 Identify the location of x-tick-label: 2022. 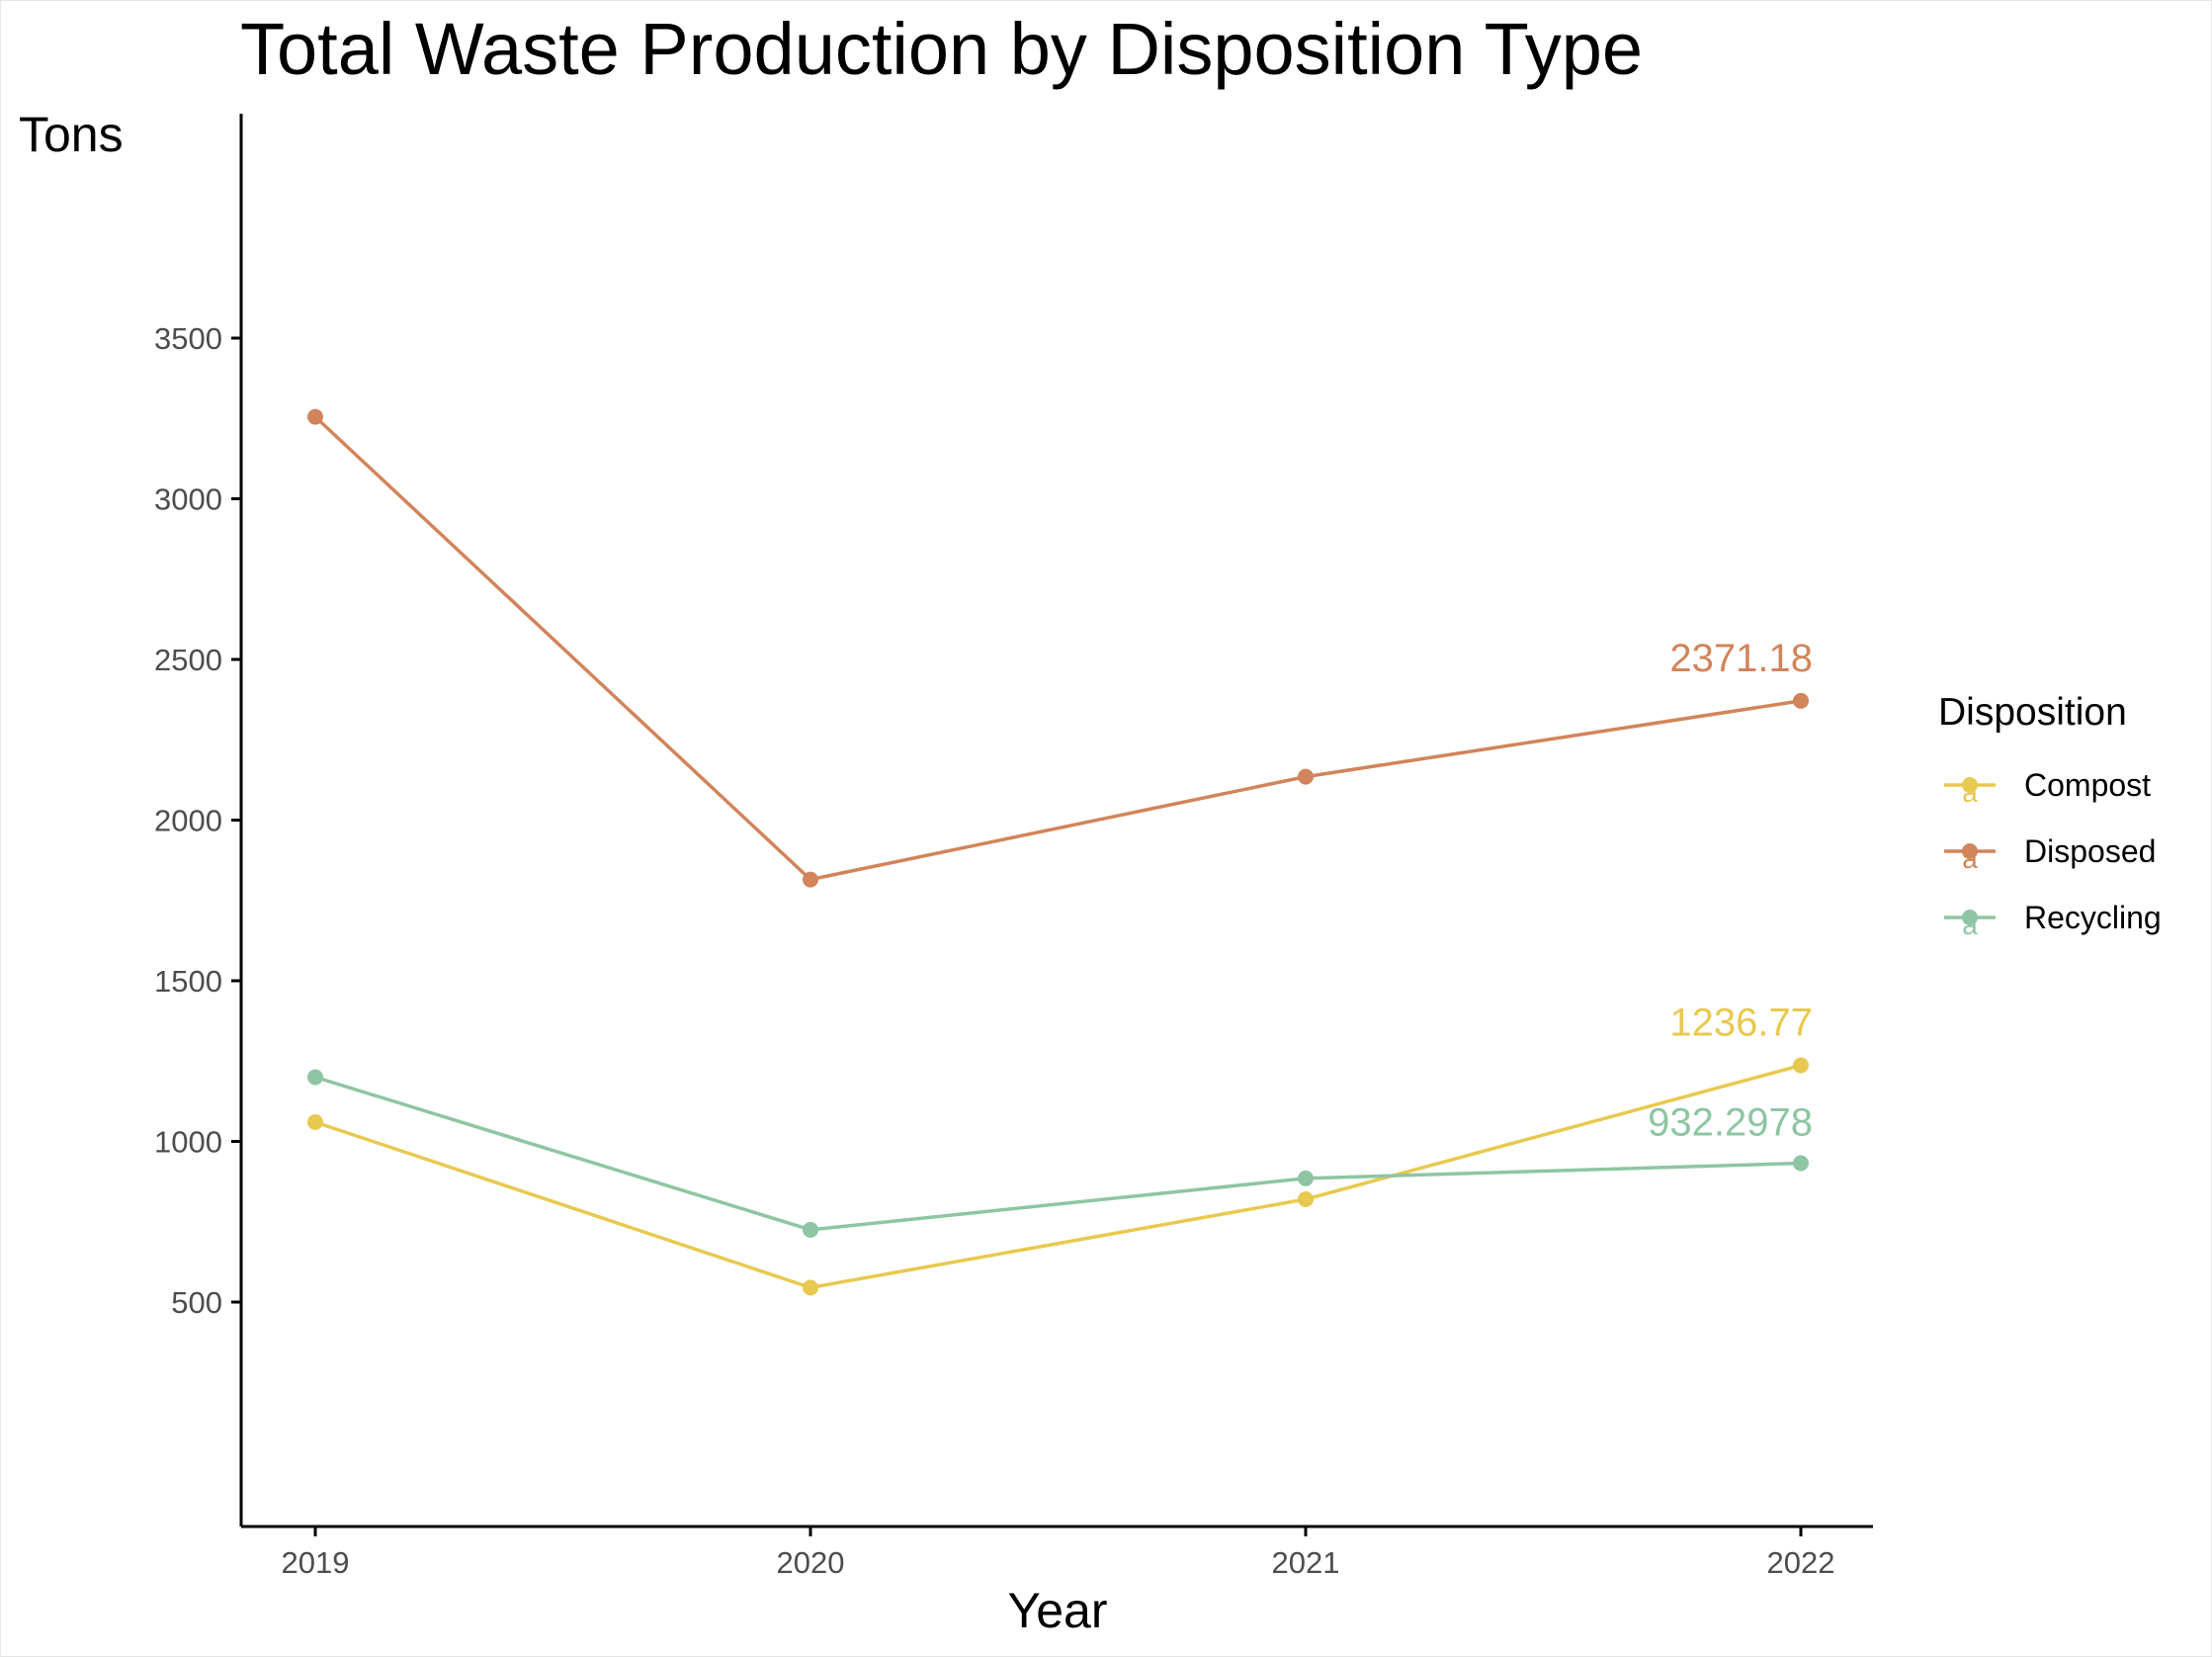
(1801, 1562).